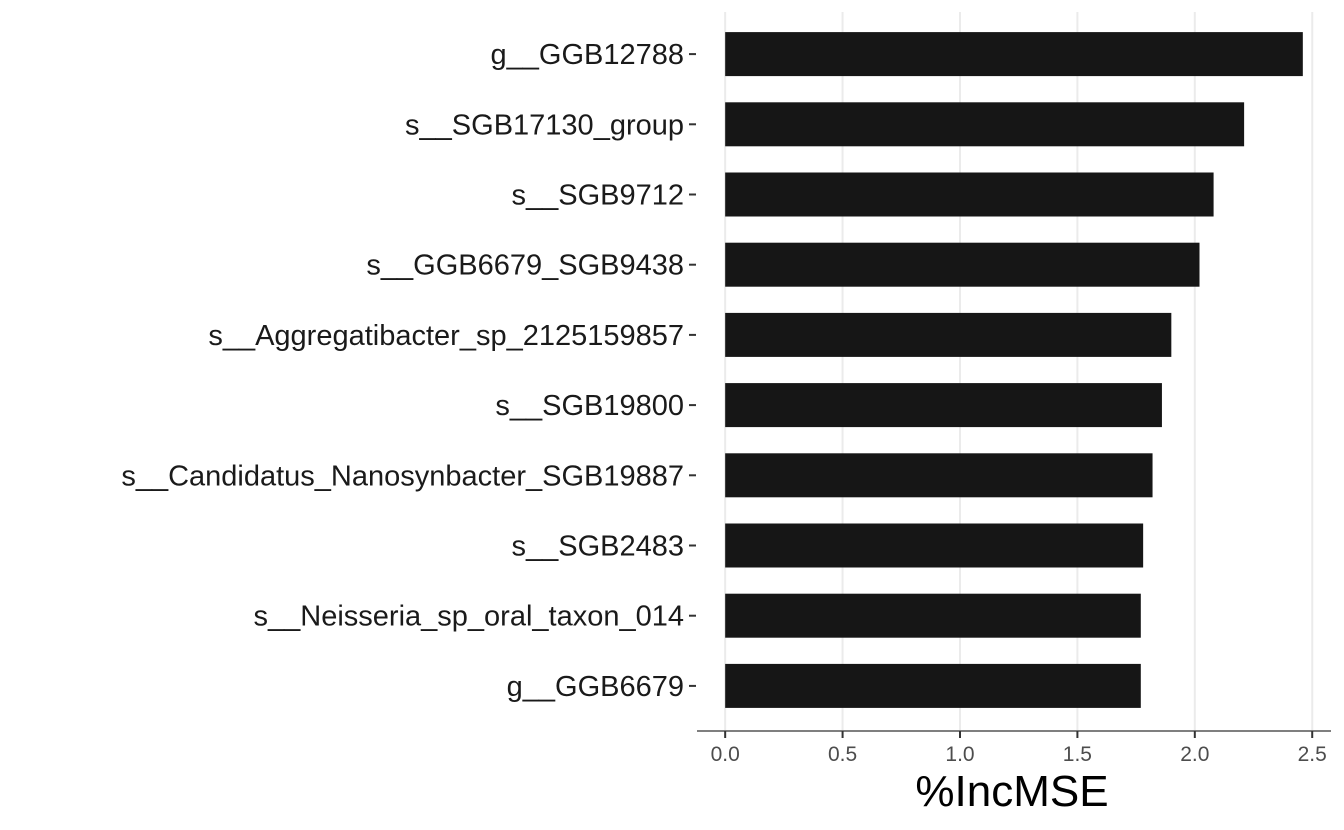  What do you see at coordinates (1194, 754) in the screenshot?
I see `x-tick-label-4: 2.0` at bounding box center [1194, 754].